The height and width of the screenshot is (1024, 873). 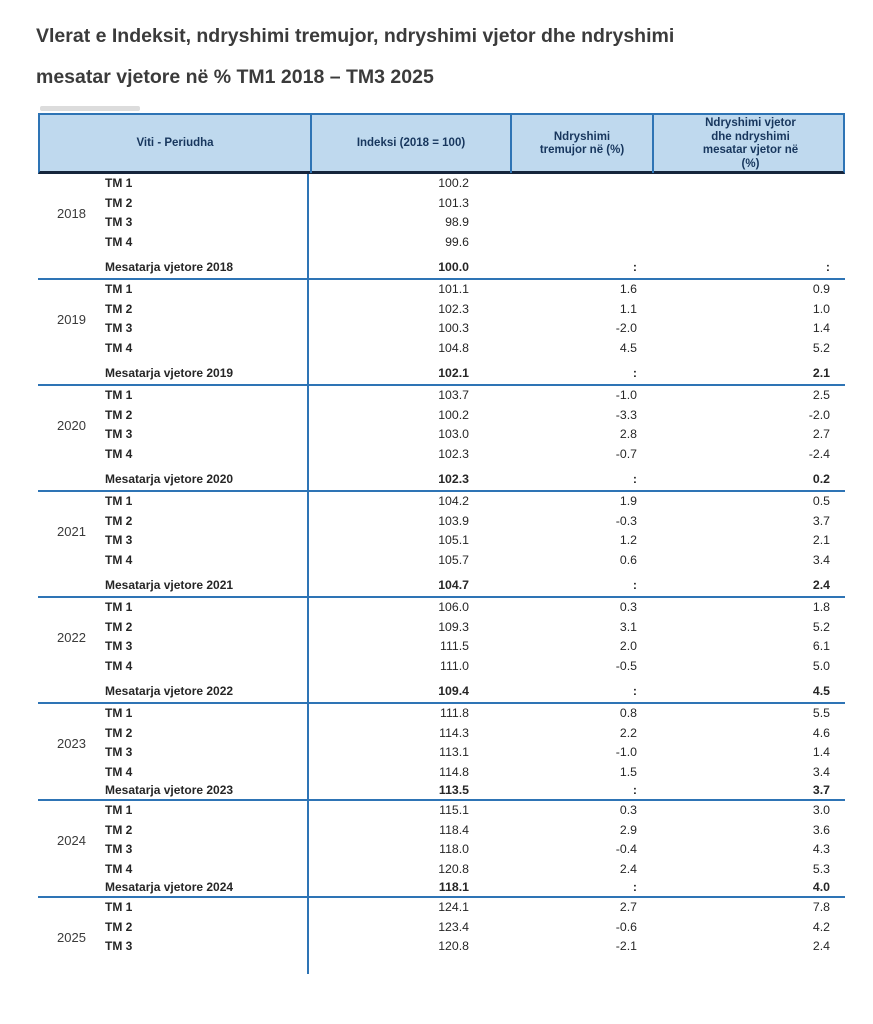 I want to click on page-title-line-2: mesatar vjetore në % TM1 2018 – TM3 2025, so click(x=235, y=77).